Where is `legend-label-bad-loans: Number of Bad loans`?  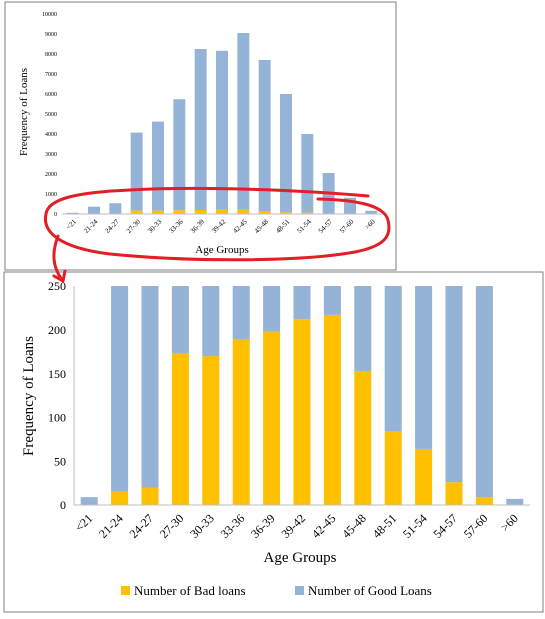 legend-label-bad-loans: Number of Bad loans is located at coordinates (190, 590).